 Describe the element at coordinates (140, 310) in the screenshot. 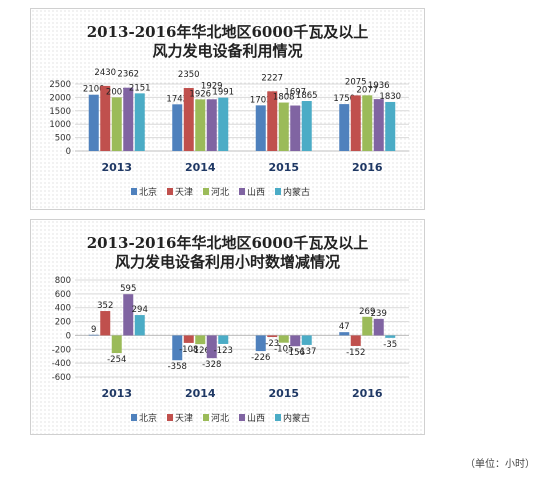

I see `data-label: 294` at that location.